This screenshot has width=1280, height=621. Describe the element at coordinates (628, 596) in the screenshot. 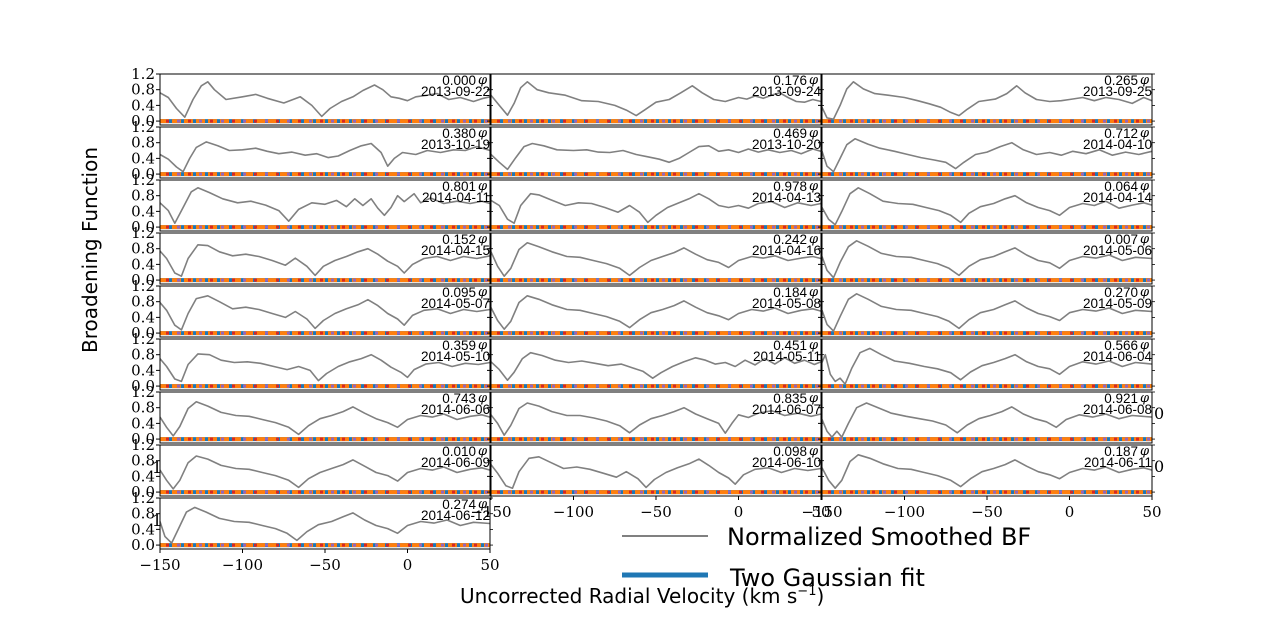

I see `x-axis-label-main: Uncorrected Radial Velocity (km s` at that location.